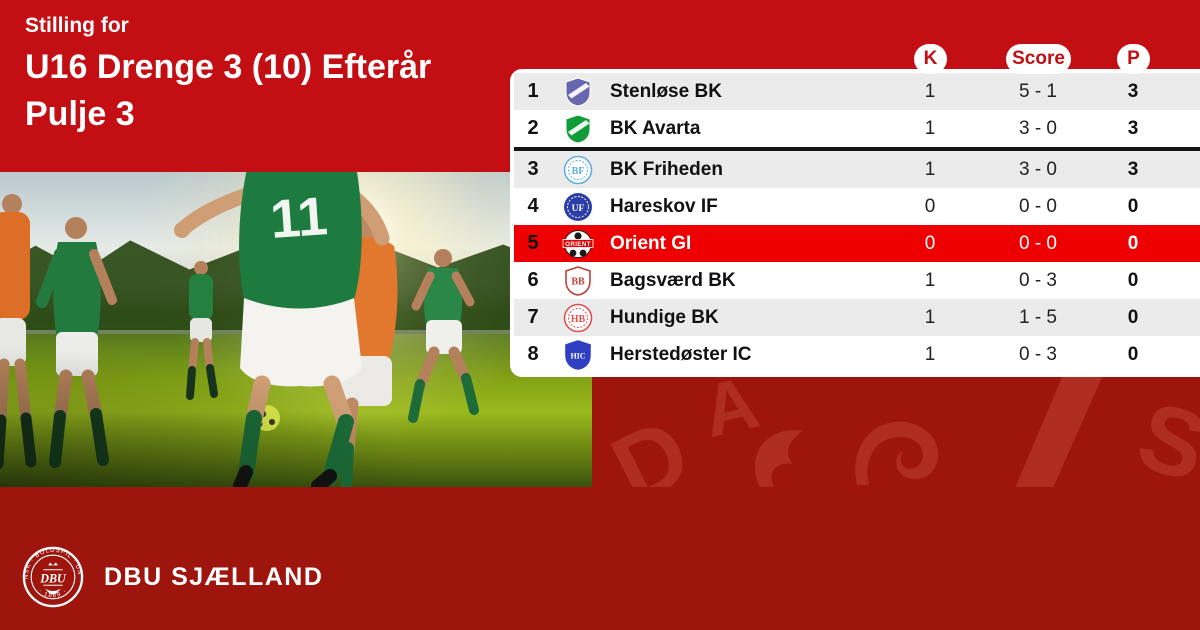 The width and height of the screenshot is (1200, 630). What do you see at coordinates (651, 442) in the screenshot?
I see `watermark-letter: D` at bounding box center [651, 442].